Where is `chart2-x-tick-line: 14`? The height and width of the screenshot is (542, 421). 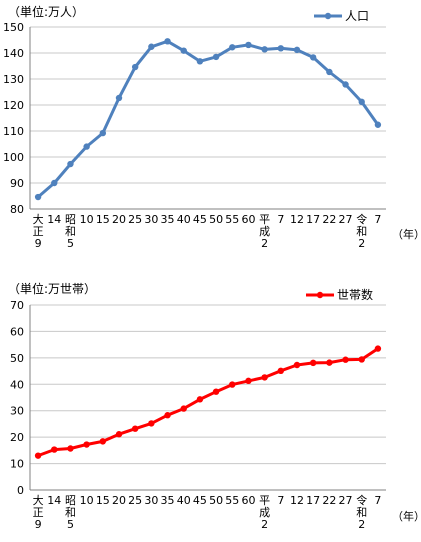 chart2-x-tick-line: 14 is located at coordinates (54, 500).